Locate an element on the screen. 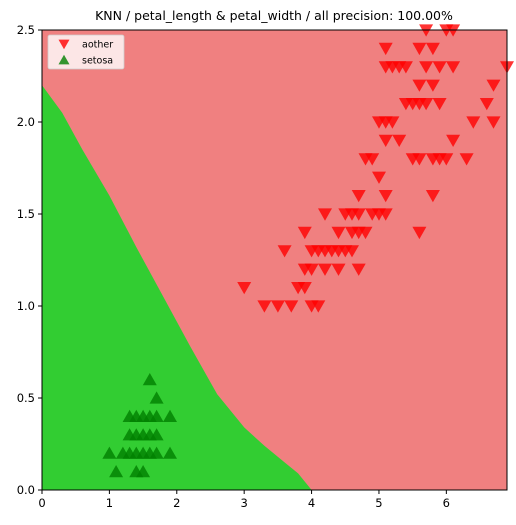 Image resolution: width=516 pixels, height=525 pixels. legend: aother setosa is located at coordinates (86, 52).